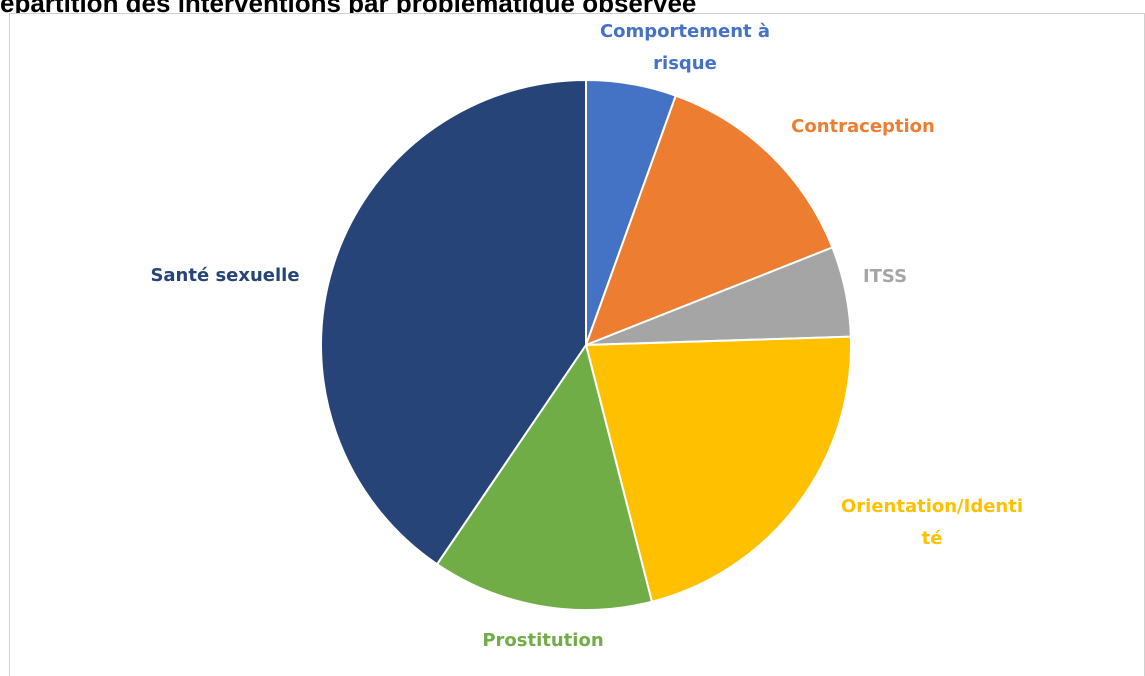  Describe the element at coordinates (685, 47) in the screenshot. I see `pie-slice-label-0: Comportement à risque` at that location.